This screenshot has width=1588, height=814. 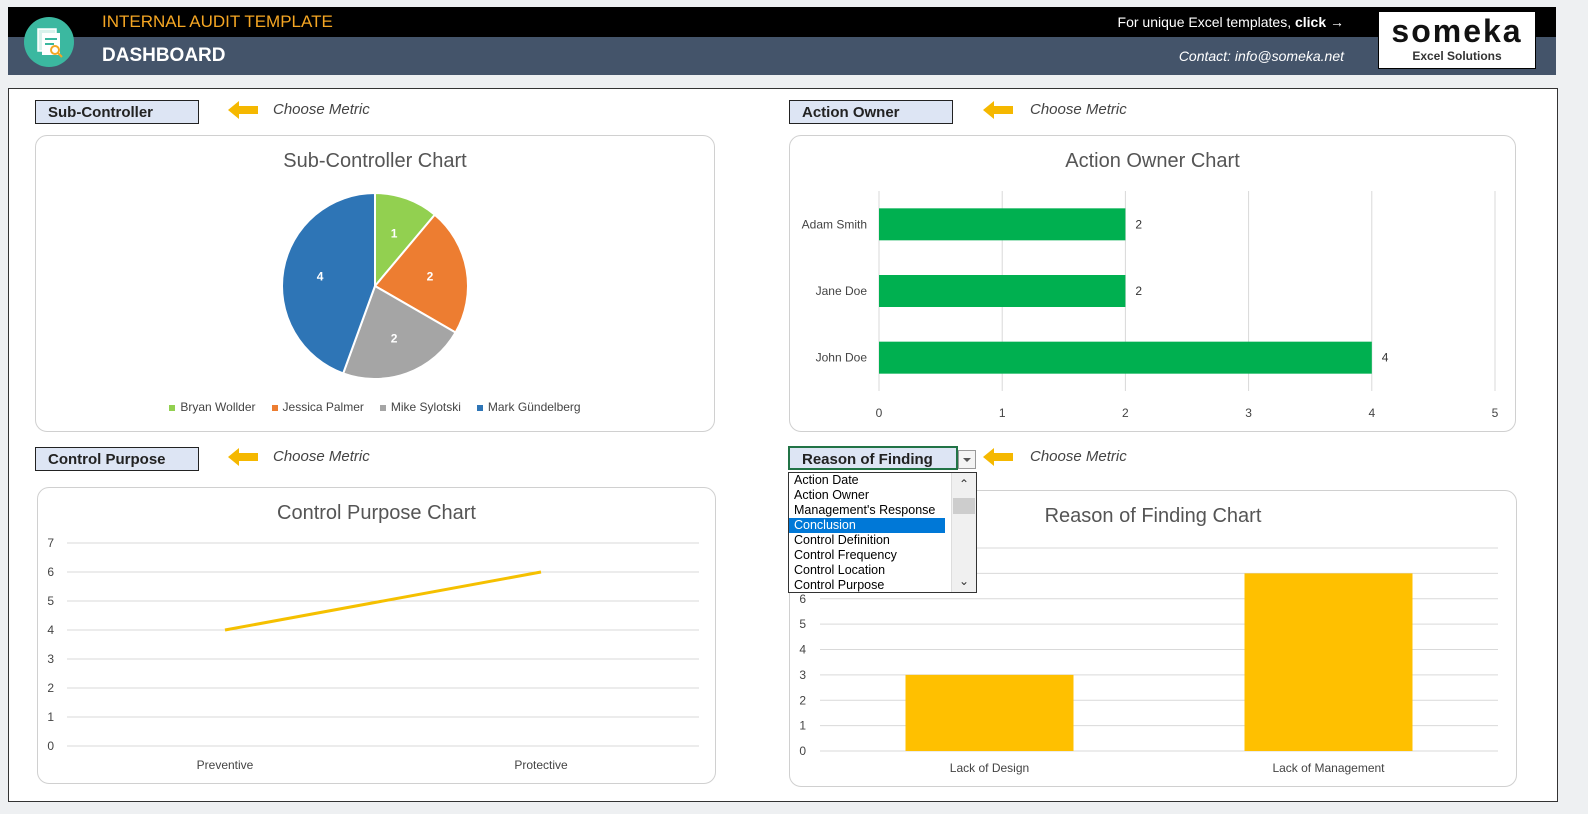 What do you see at coordinates (871, 112) in the screenshot?
I see `metric-select-action-owner: Action Owner` at bounding box center [871, 112].